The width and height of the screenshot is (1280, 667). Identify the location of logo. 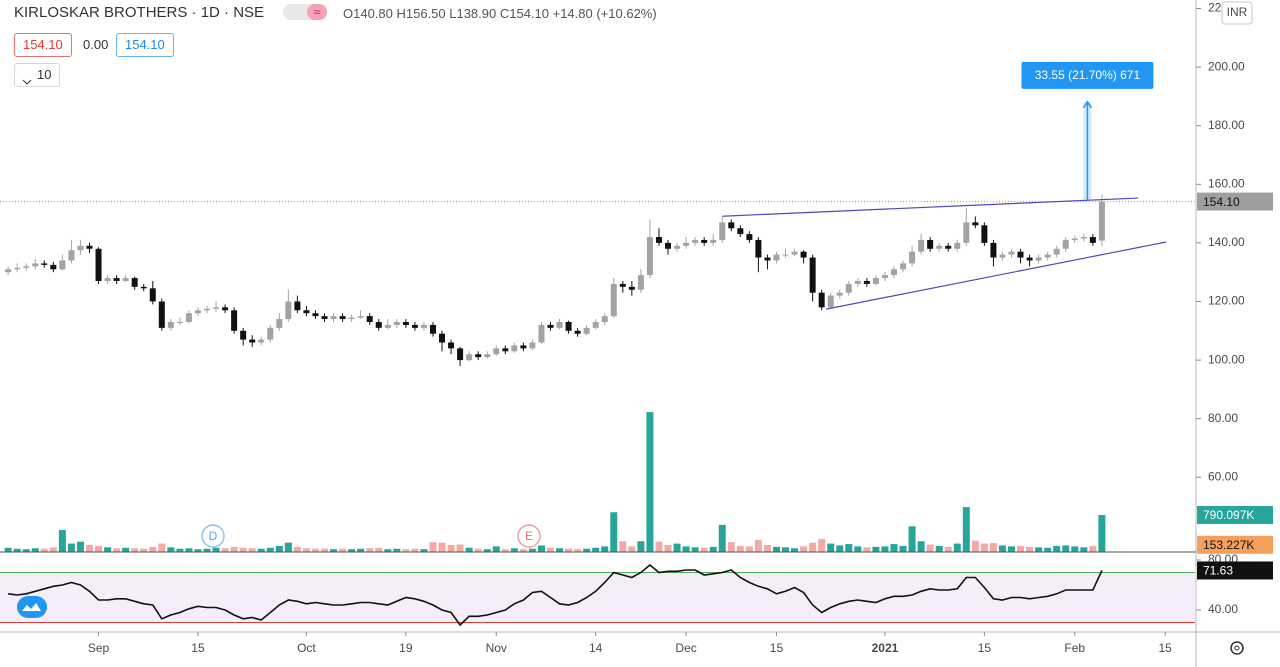
(32, 607).